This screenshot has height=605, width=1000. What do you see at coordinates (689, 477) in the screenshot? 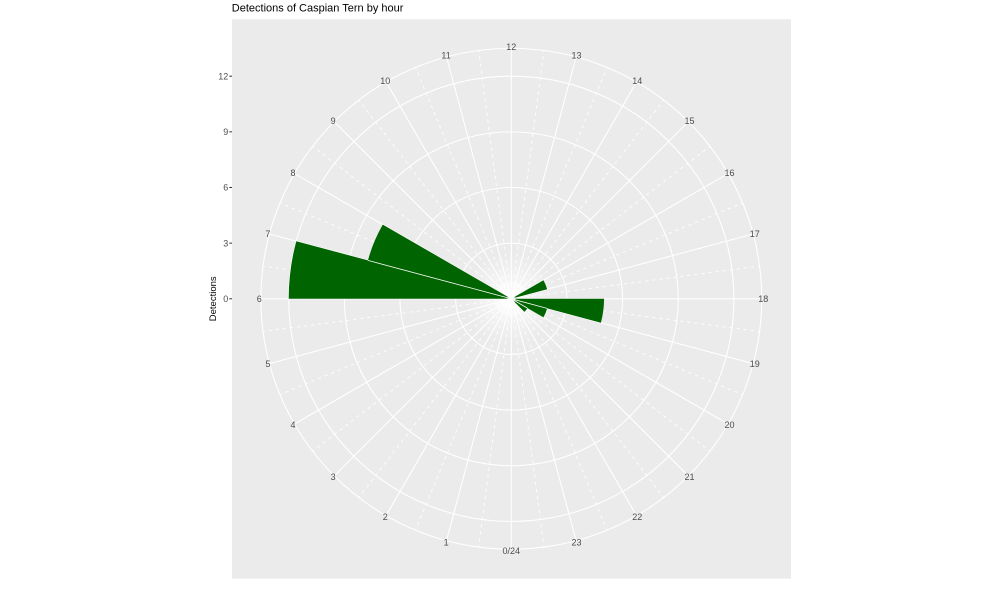
I see `svg-text: 21` at bounding box center [689, 477].